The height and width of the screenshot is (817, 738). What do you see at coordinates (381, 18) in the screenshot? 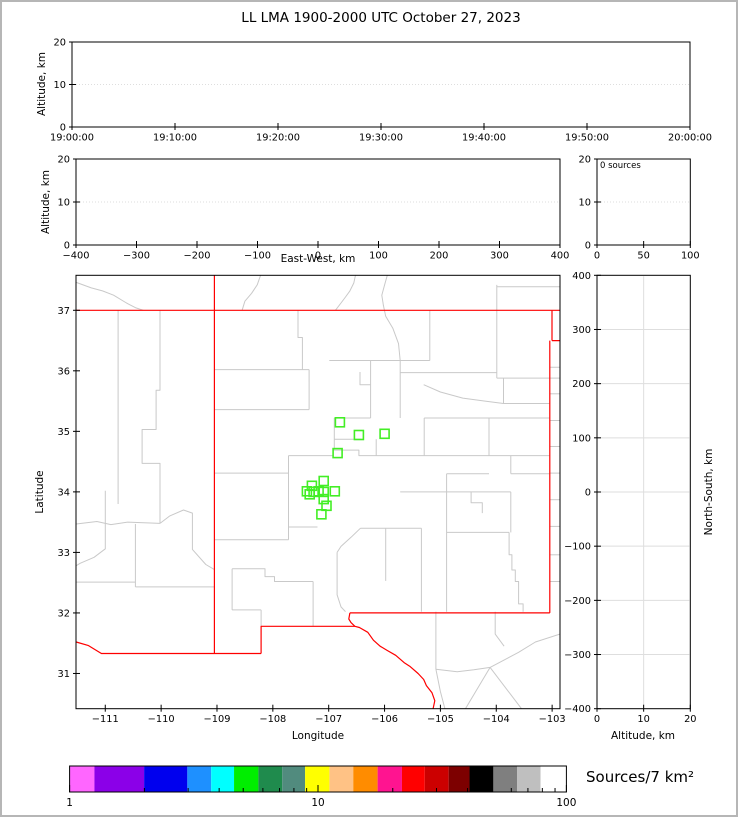
I see `plot-title: LL LMA 1900-2000 UTC October 27, 2023` at bounding box center [381, 18].